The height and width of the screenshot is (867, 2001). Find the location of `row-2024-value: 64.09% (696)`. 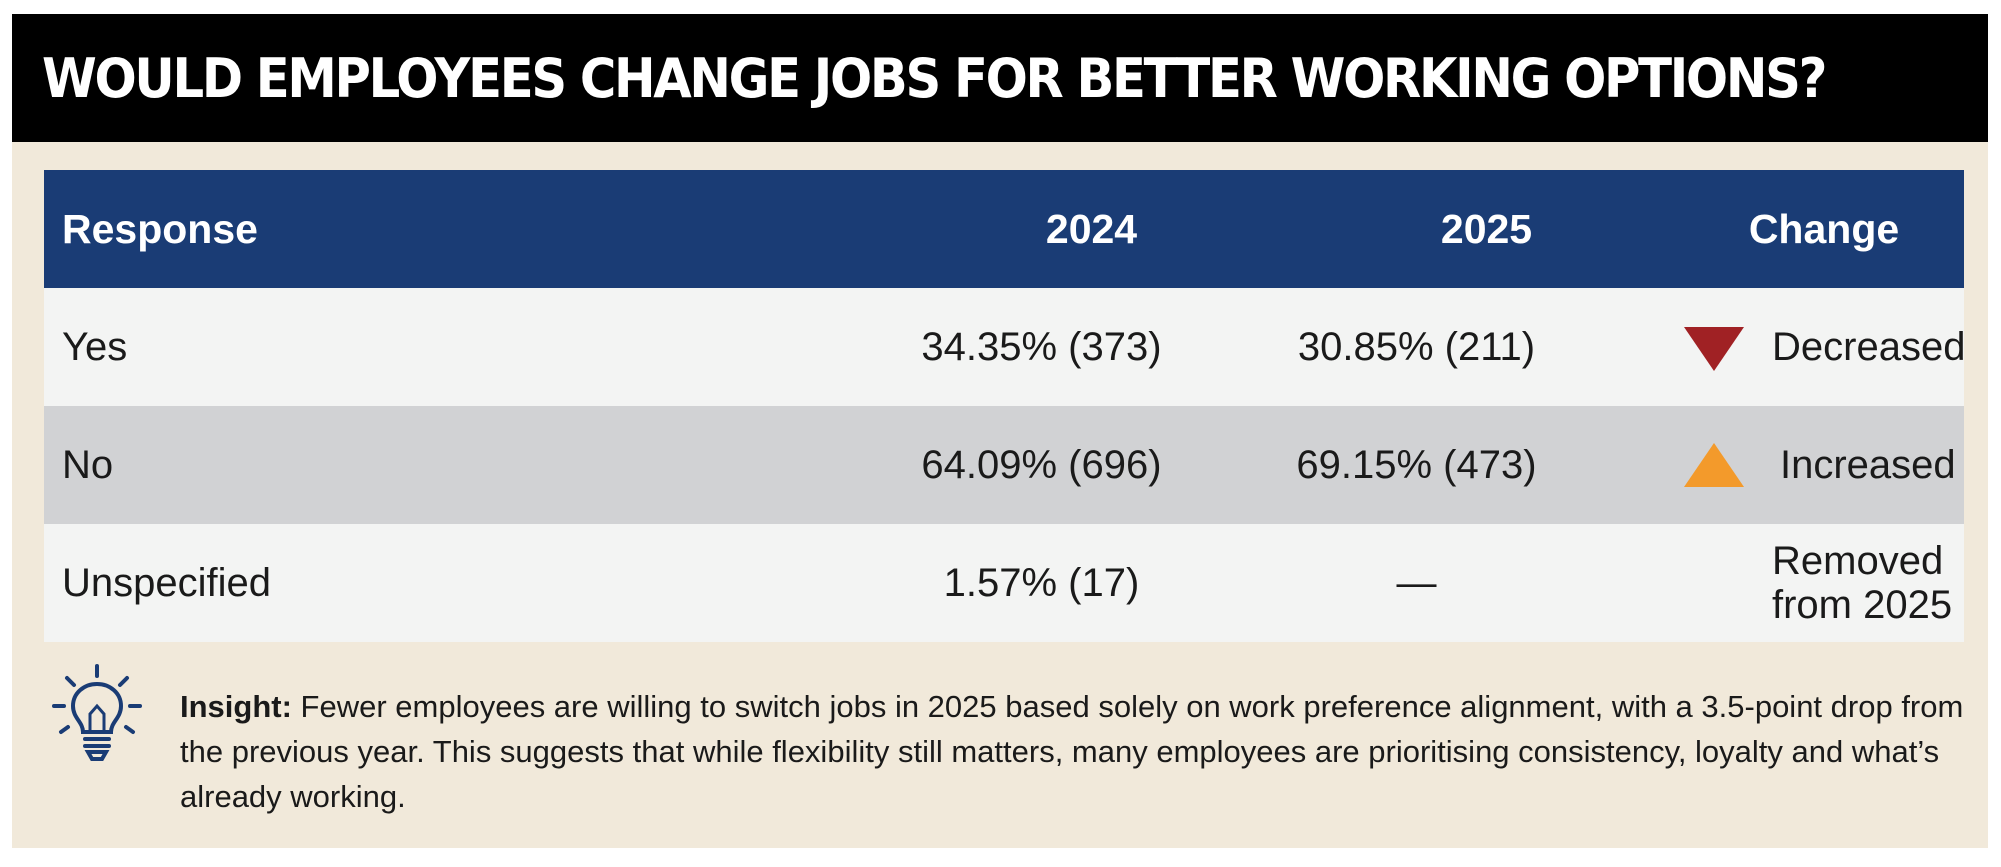

row-2024-value: 64.09% (696) is located at coordinates (1041, 464).